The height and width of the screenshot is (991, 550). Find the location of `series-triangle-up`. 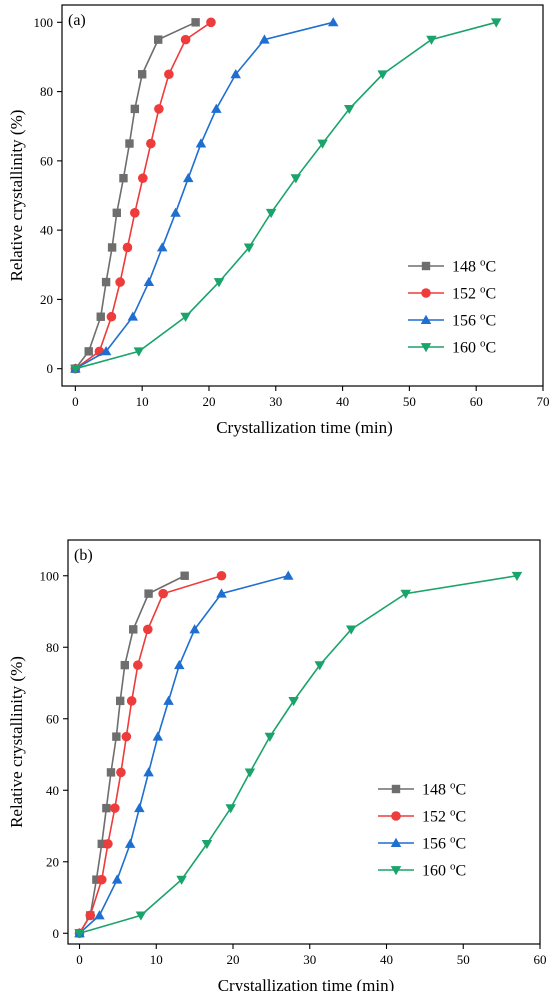

series-triangle-up is located at coordinates (184, 754).